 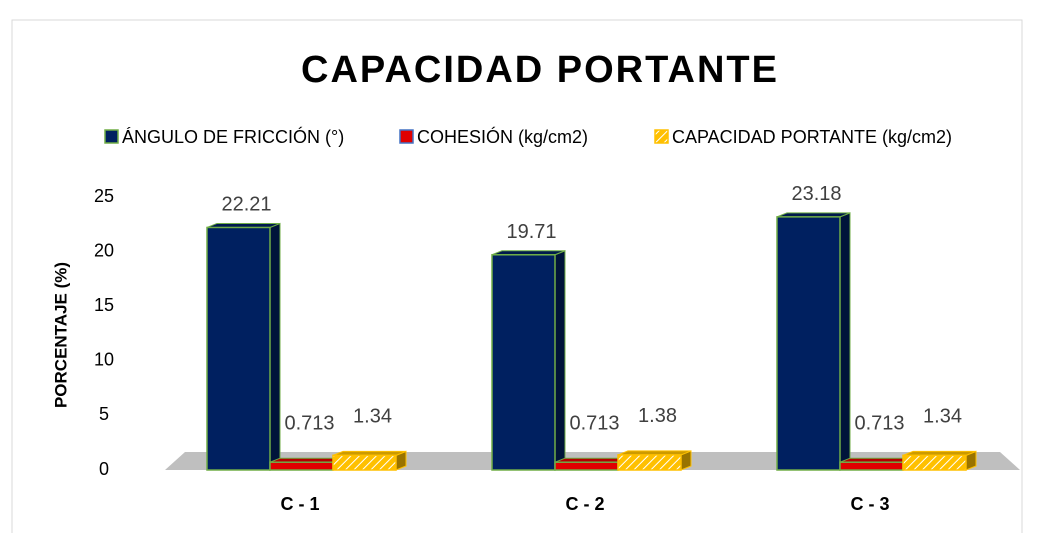 What do you see at coordinates (816, 194) in the screenshot?
I see `value-label: 23.18` at bounding box center [816, 194].